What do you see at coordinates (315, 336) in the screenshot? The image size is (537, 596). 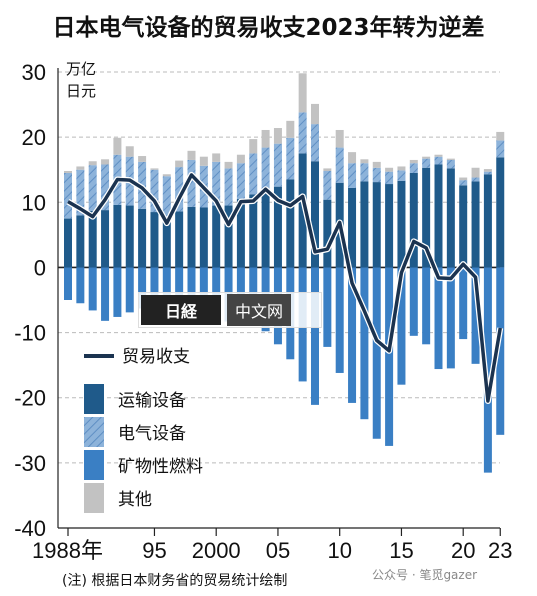 I see `bar-矿物性燃料-2008` at bounding box center [315, 336].